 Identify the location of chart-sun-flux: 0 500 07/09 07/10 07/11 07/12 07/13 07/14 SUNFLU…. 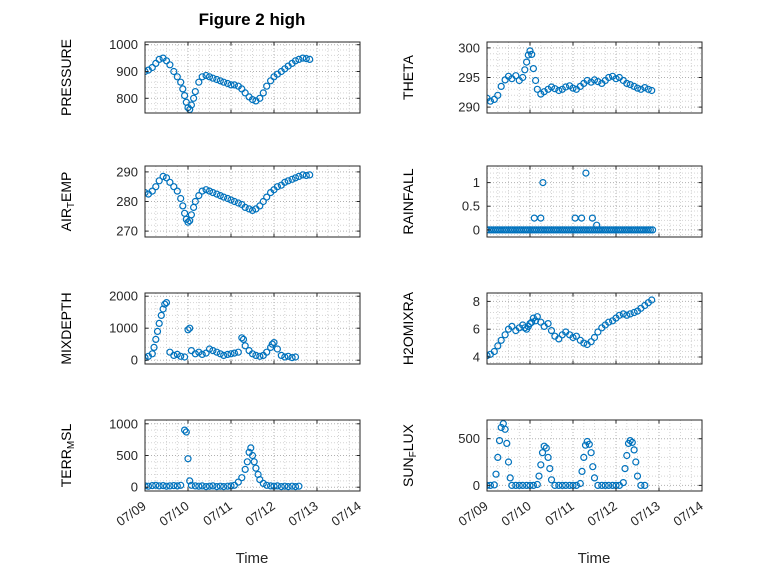
(553, 474).